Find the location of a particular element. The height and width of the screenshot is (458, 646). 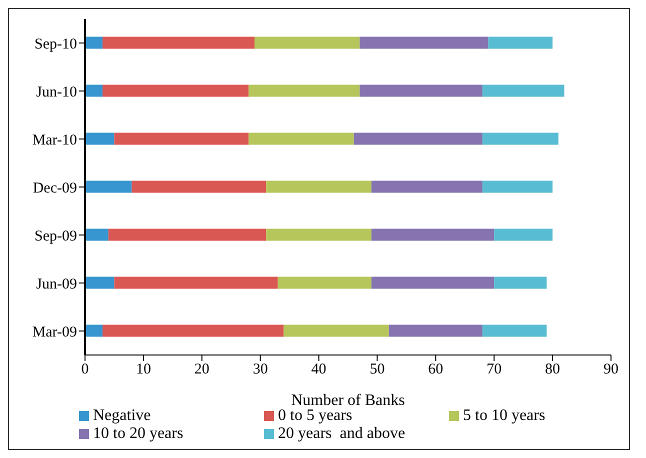

x-tick-label: 40 is located at coordinates (318, 370).